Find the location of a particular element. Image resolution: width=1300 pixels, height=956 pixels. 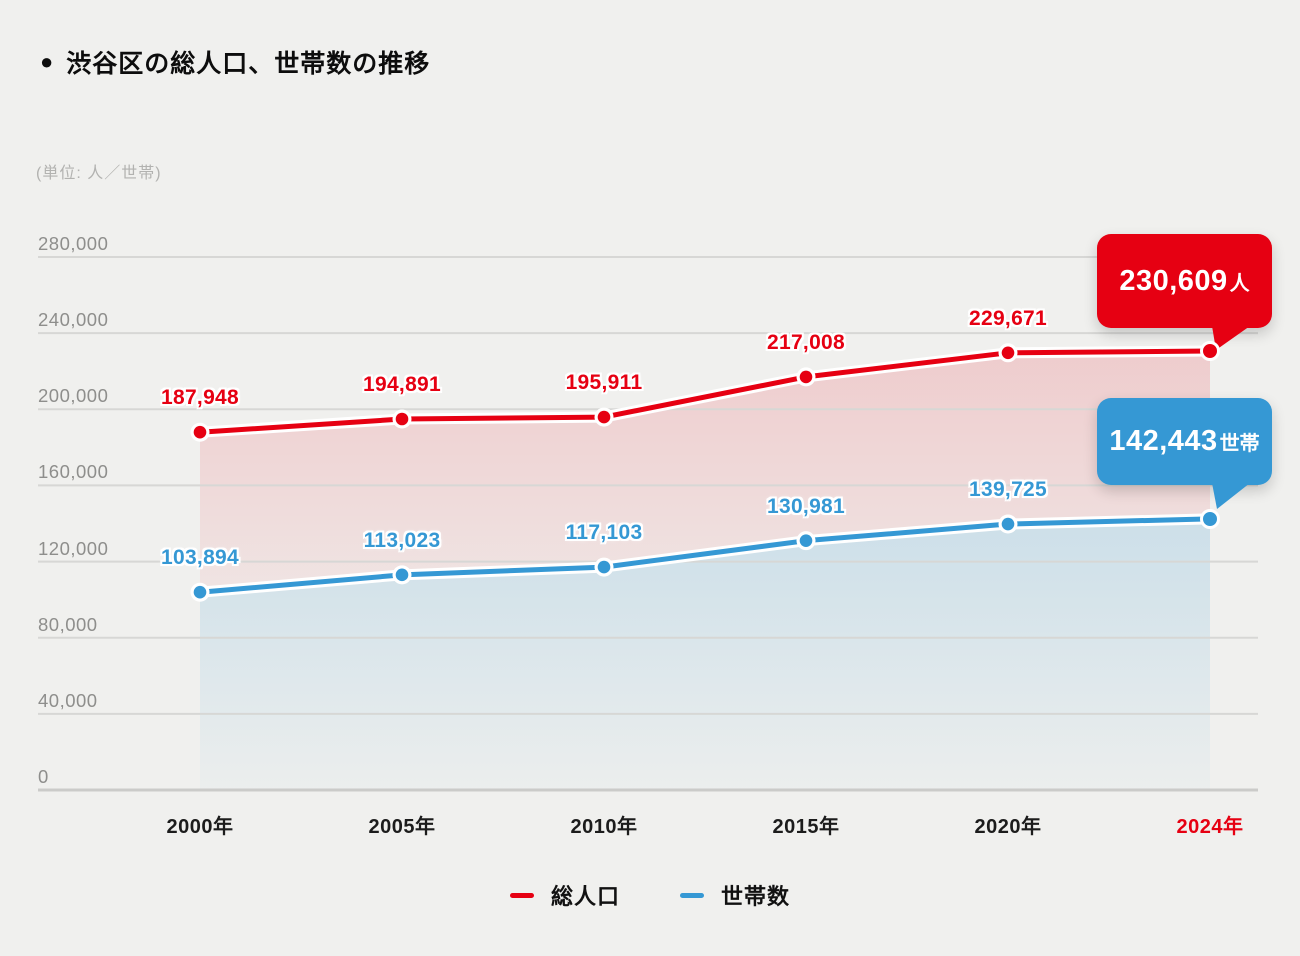

x-tick-label: 2020年 is located at coordinates (1008, 827).